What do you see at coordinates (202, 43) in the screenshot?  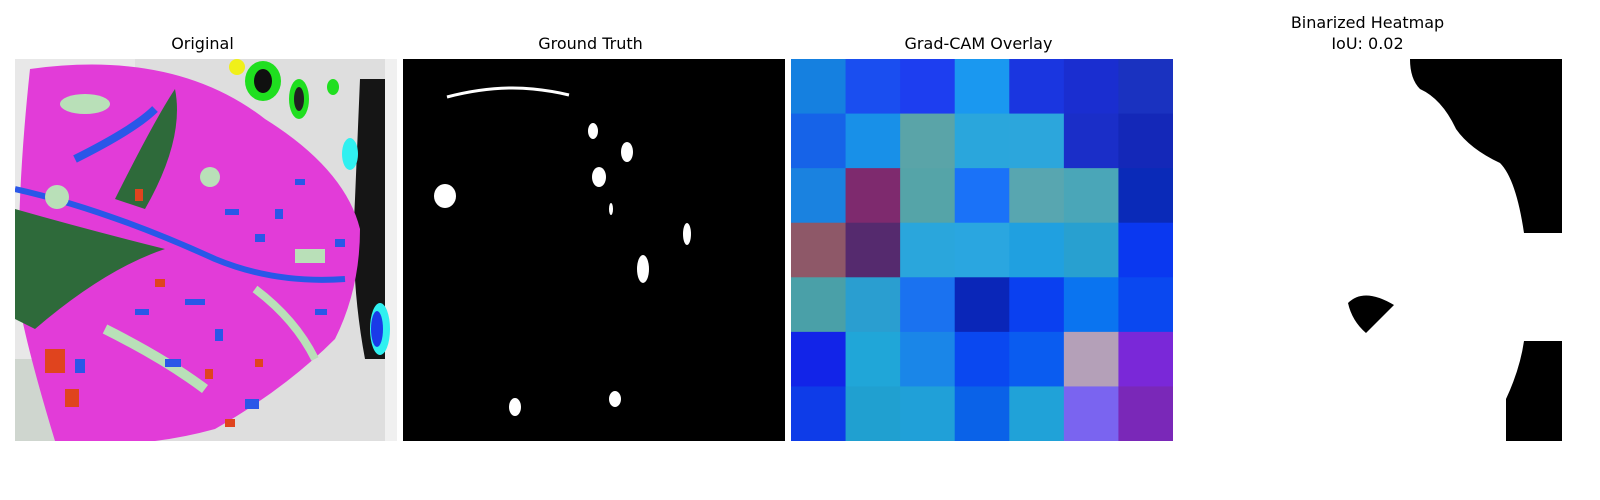 I see `panel-title-original: Original` at bounding box center [202, 43].